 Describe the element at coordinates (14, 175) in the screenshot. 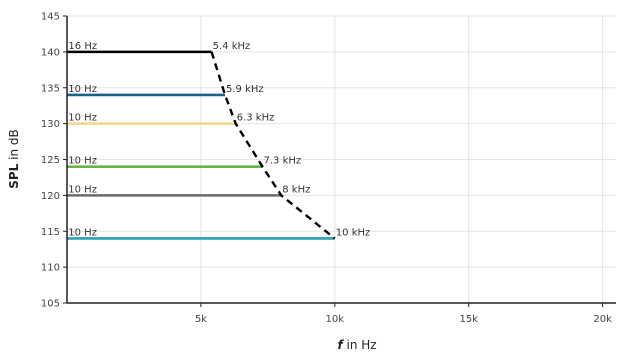

I see `y-axis-title-symbol: SPL` at that location.